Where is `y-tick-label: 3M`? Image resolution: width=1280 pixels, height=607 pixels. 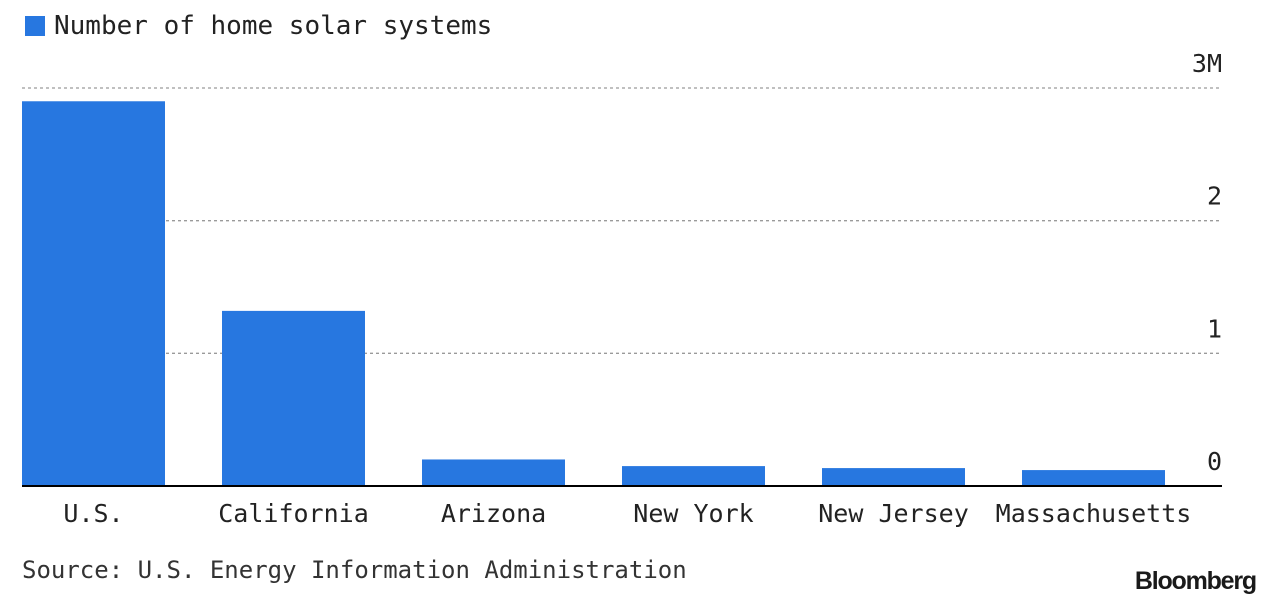
y-tick-label: 3M is located at coordinates (1207, 63).